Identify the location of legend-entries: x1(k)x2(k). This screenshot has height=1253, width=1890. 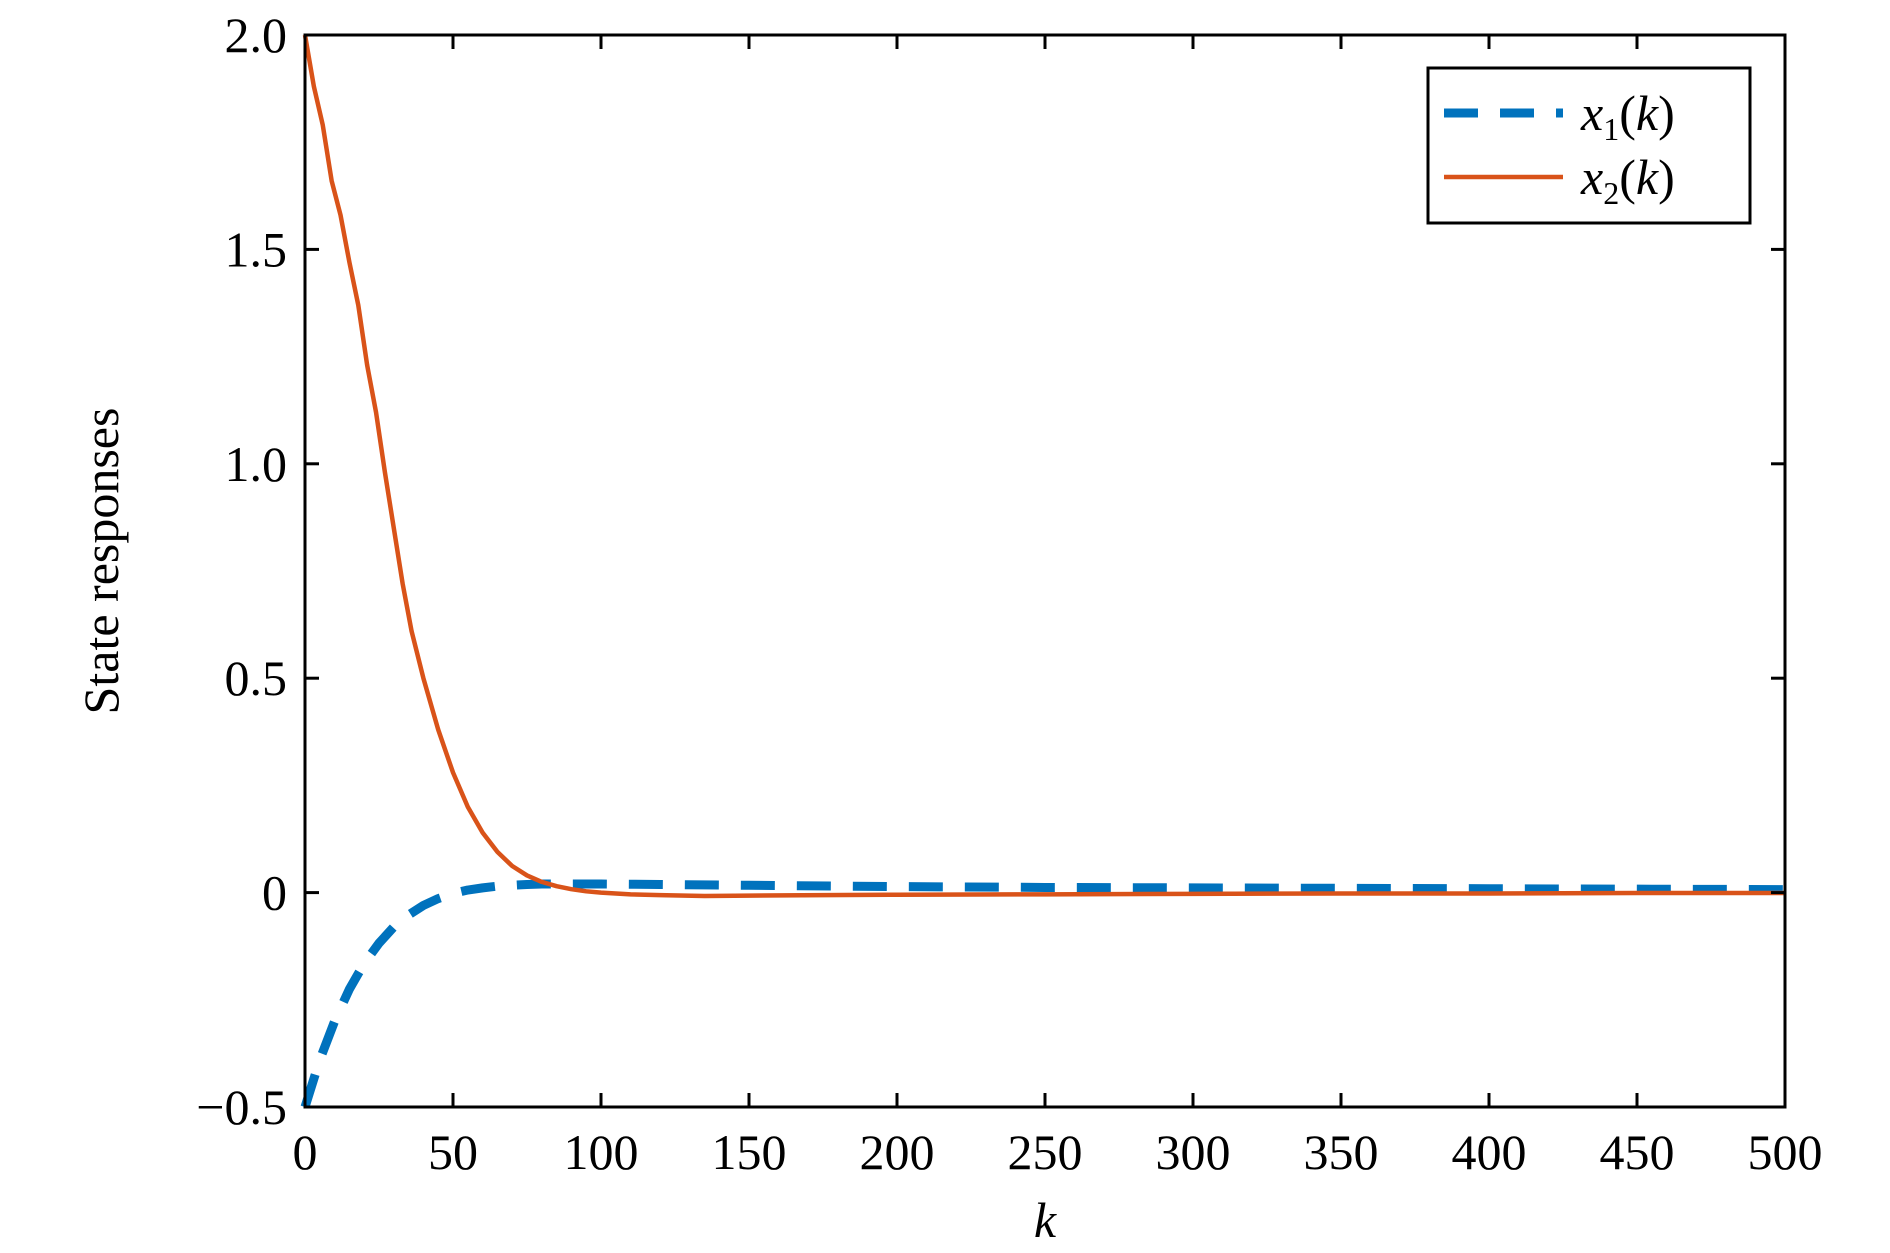
(1559, 148).